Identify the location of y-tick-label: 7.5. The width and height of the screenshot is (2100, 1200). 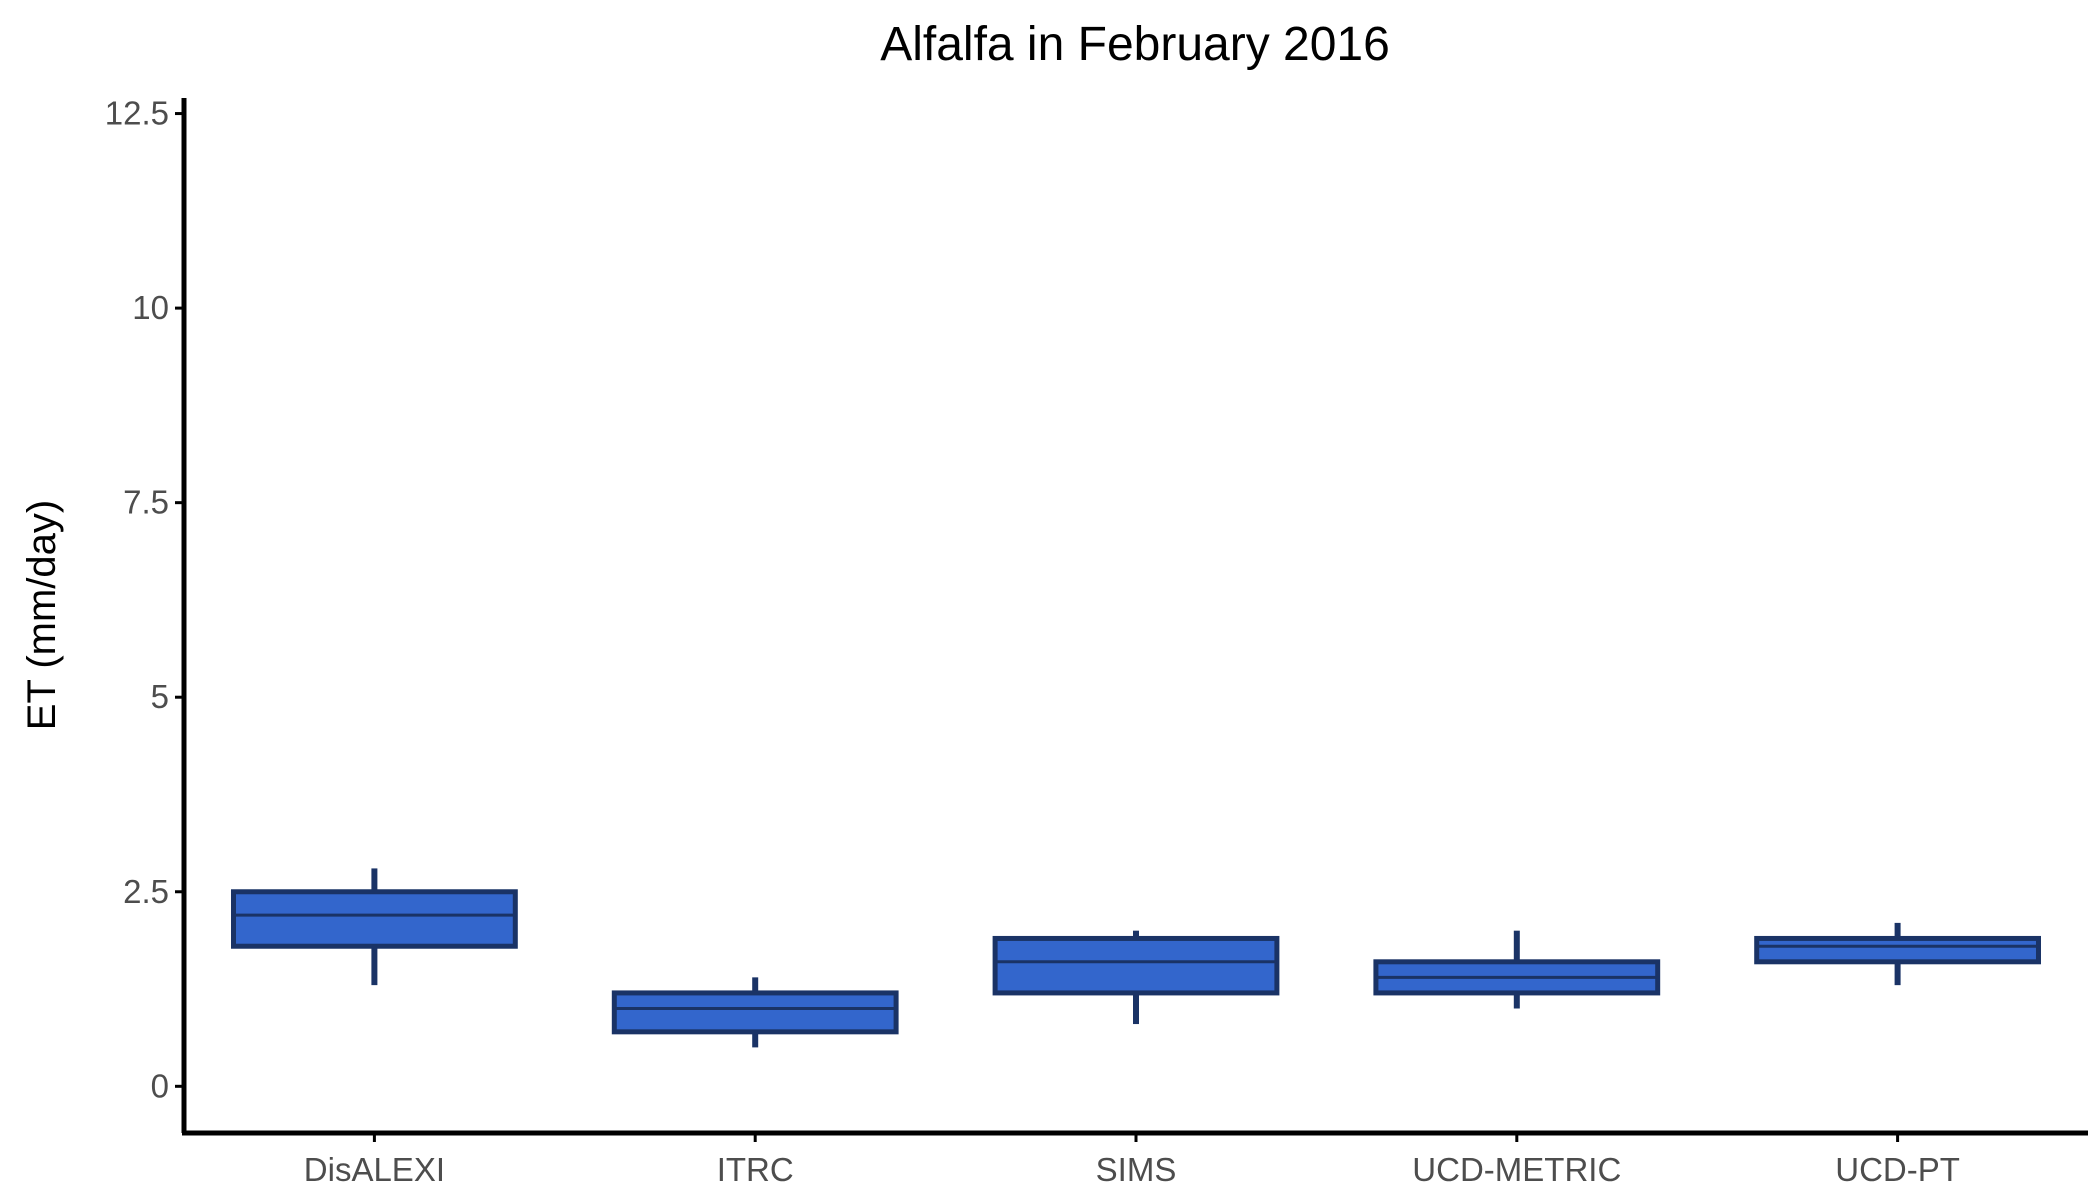
(146, 502).